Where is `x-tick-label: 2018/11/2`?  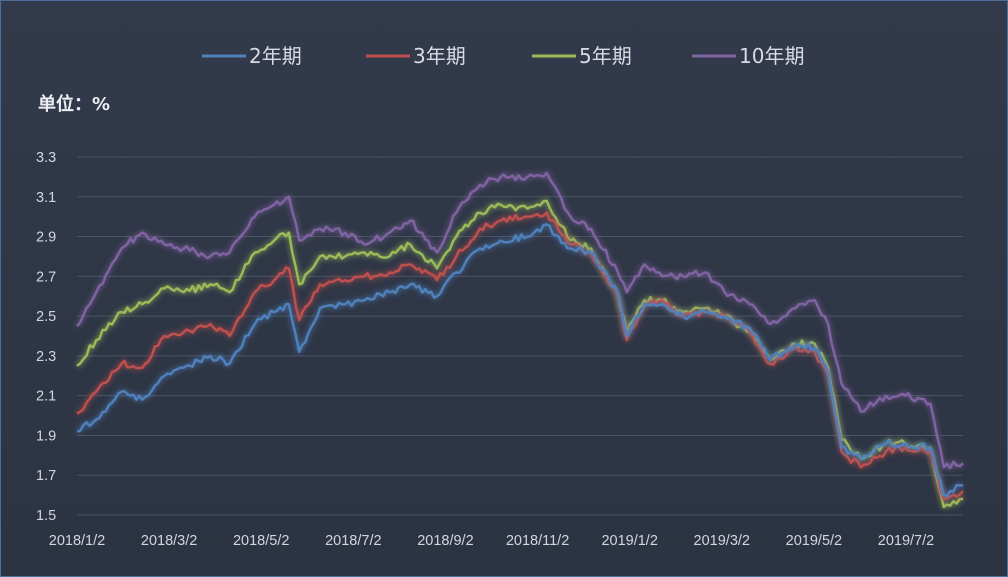 x-tick-label: 2018/11/2 is located at coordinates (537, 541).